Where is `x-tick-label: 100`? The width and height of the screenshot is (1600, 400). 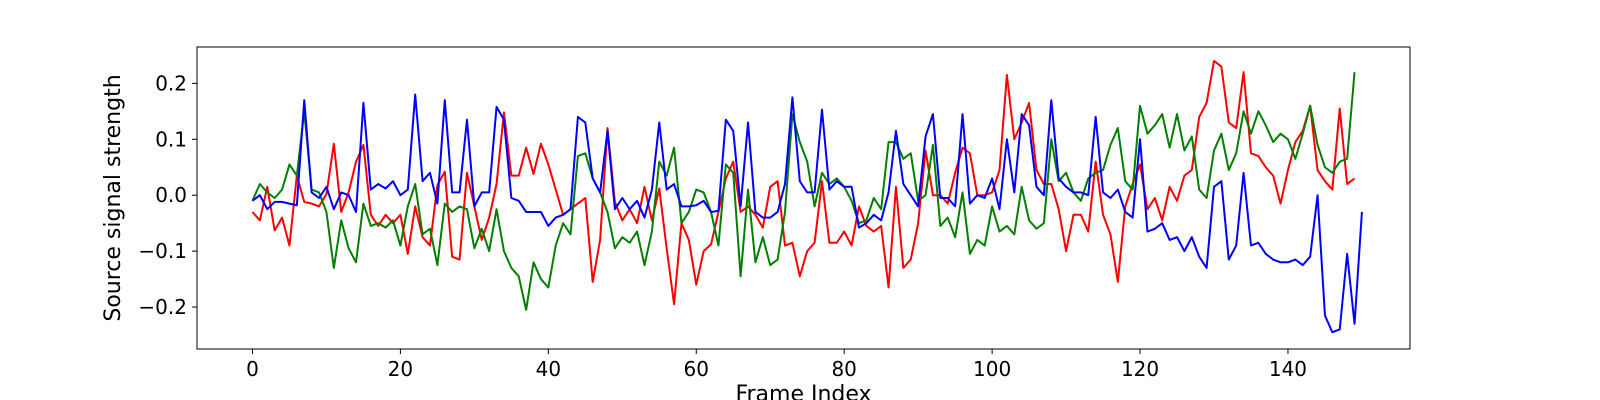 x-tick-label: 100 is located at coordinates (992, 369).